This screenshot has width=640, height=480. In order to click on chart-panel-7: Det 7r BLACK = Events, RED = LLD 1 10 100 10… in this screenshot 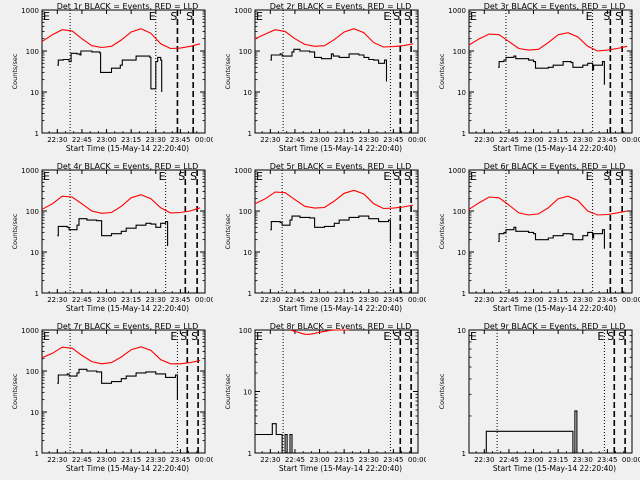, I will do `click(112, 397)`.